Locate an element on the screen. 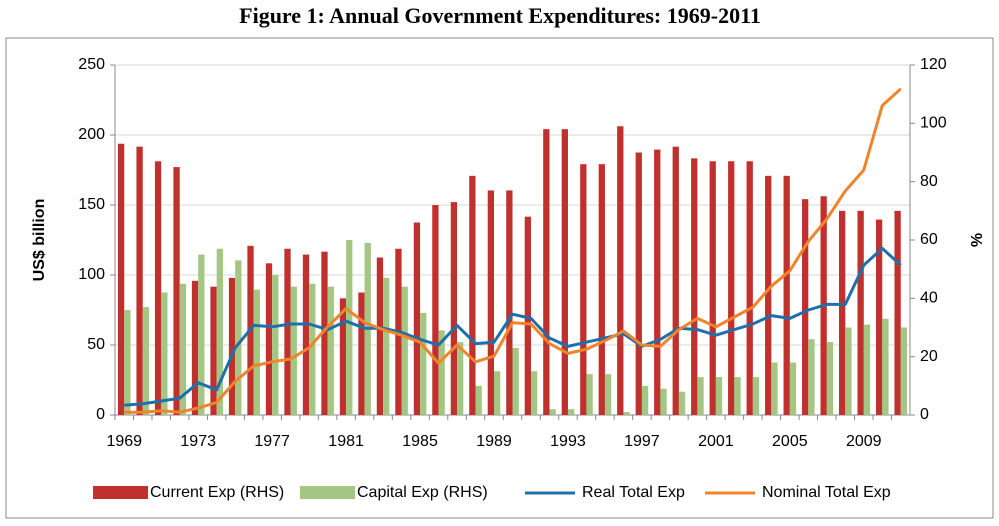 Image resolution: width=999 pixels, height=526 pixels. x-tick-label: 1981 is located at coordinates (346, 441).